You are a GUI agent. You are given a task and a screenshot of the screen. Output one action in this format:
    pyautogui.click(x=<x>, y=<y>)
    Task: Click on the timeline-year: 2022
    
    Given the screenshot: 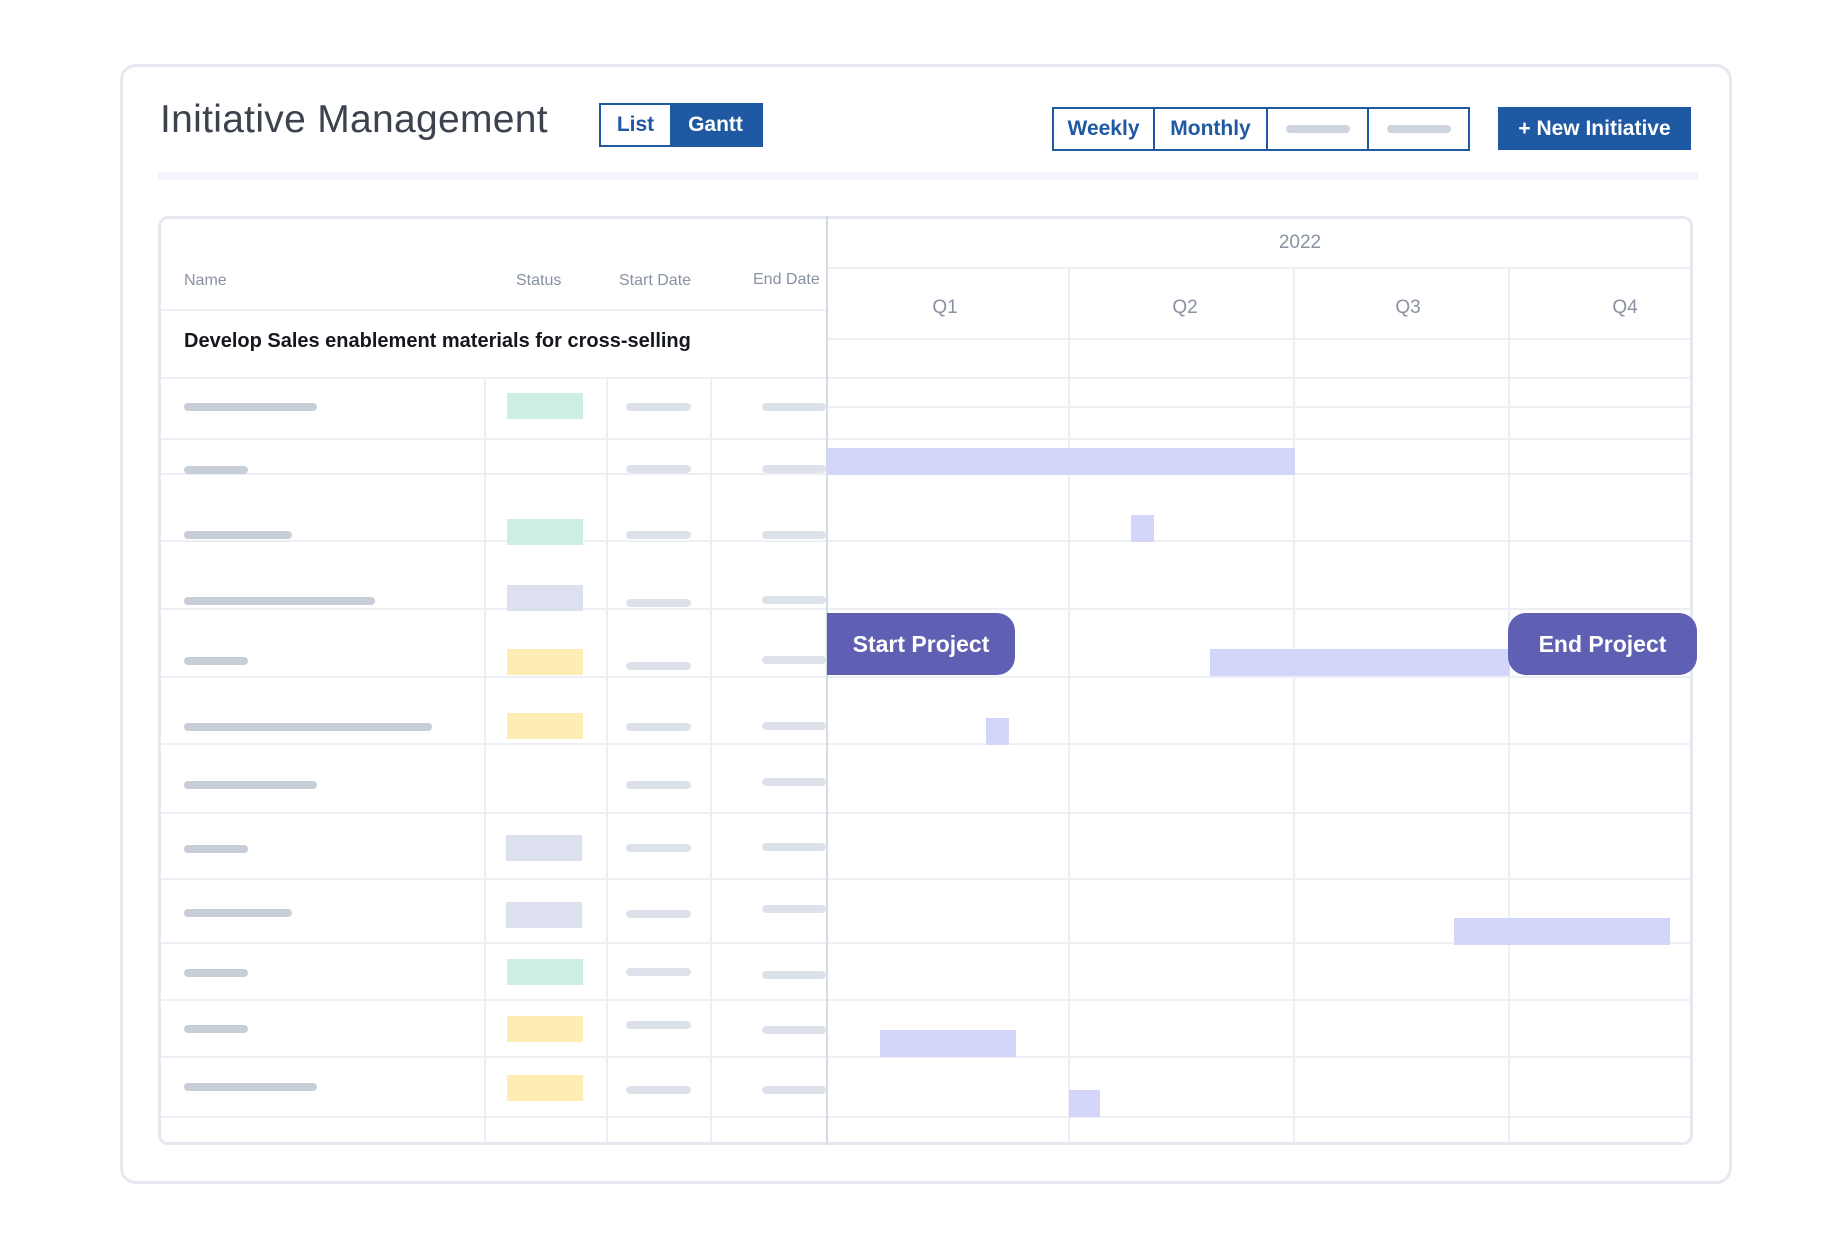 What is the action you would take?
    pyautogui.click(x=1300, y=242)
    